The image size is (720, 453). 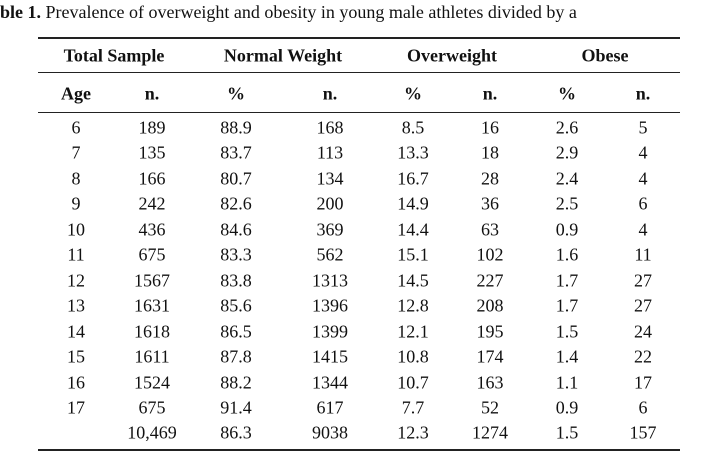 I want to click on cell: 113, so click(x=330, y=152).